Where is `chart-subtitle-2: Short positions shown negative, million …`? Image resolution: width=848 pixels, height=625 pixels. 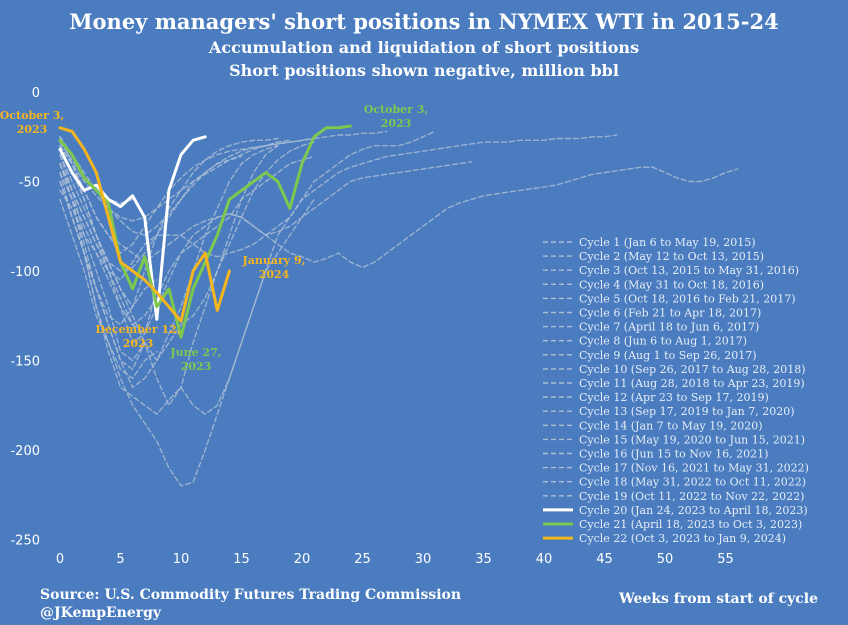
chart-subtitle-2: Short positions shown negative, million … is located at coordinates (424, 70).